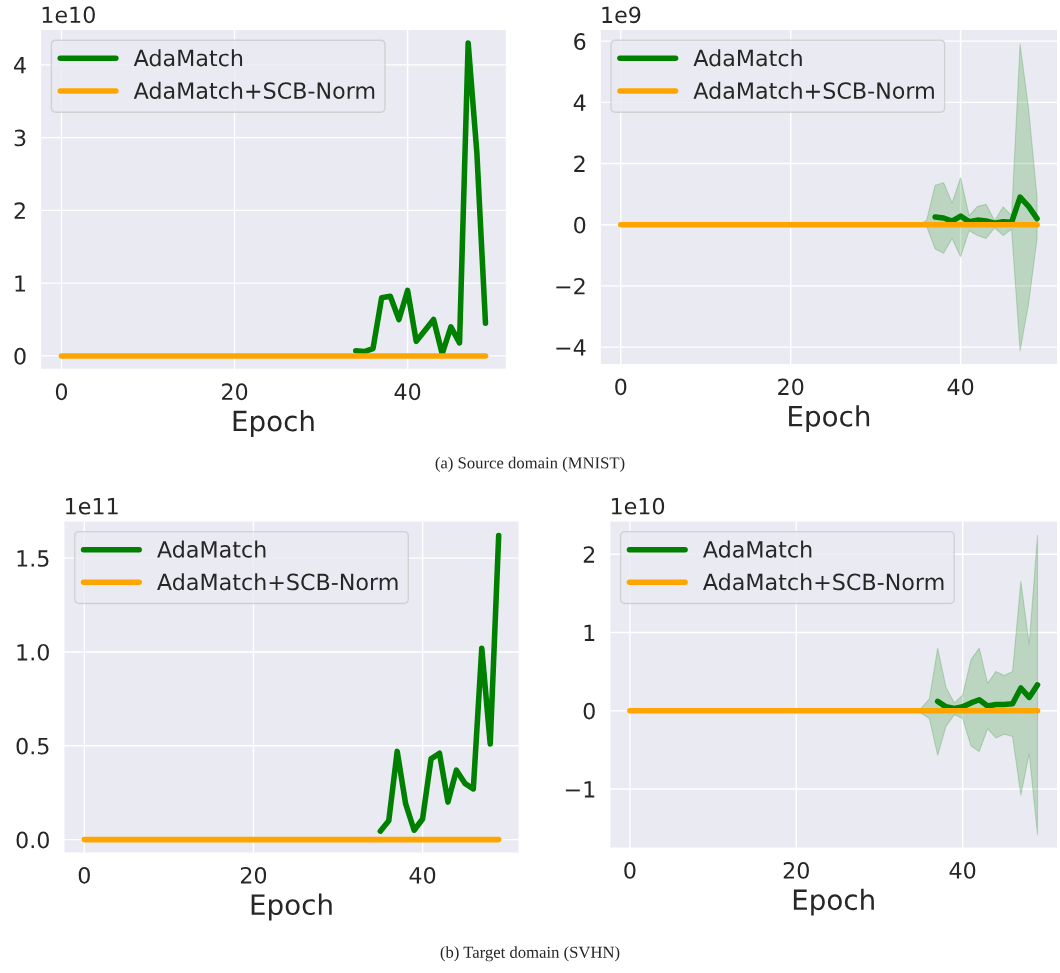  I want to click on text: (b) Target domain (SVHN), so click(530, 954).